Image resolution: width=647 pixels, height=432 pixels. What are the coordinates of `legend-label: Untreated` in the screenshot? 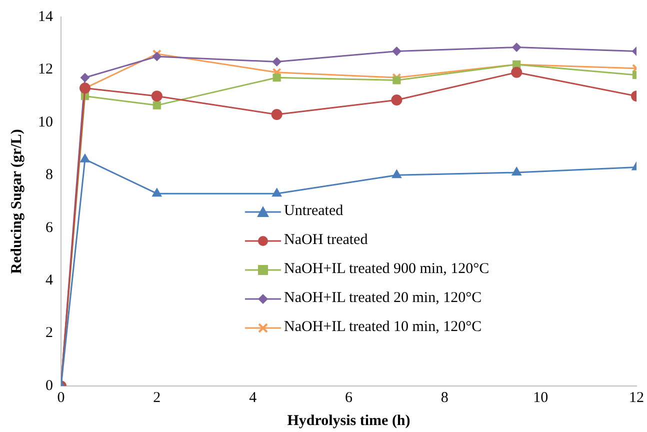 It's located at (314, 211).